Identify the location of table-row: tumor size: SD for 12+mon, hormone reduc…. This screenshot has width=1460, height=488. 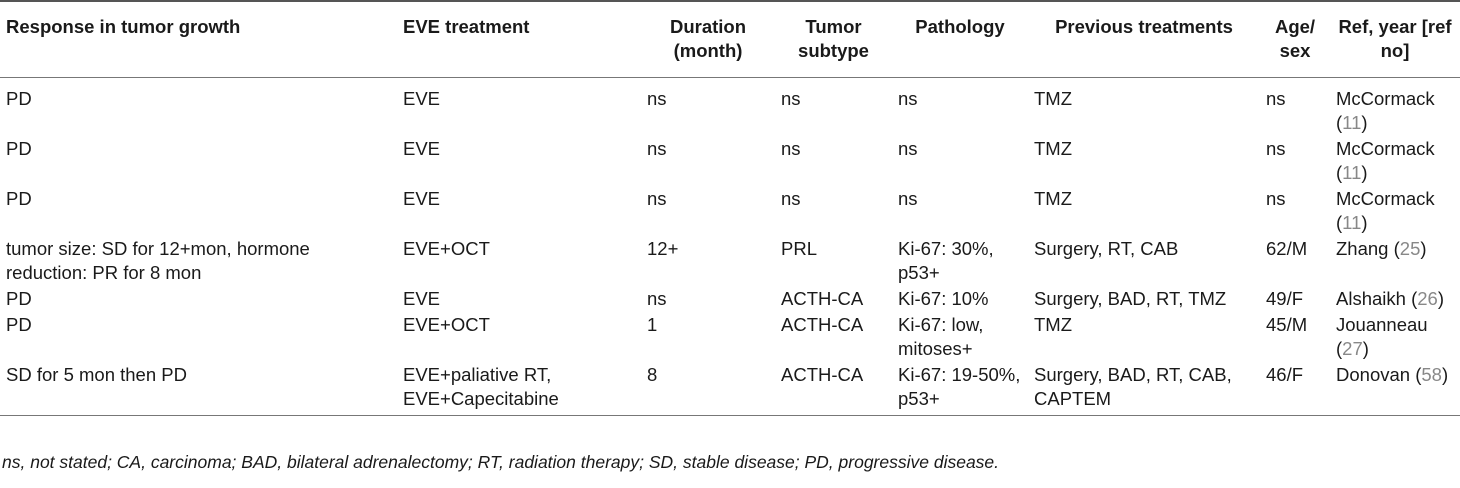
(730, 262).